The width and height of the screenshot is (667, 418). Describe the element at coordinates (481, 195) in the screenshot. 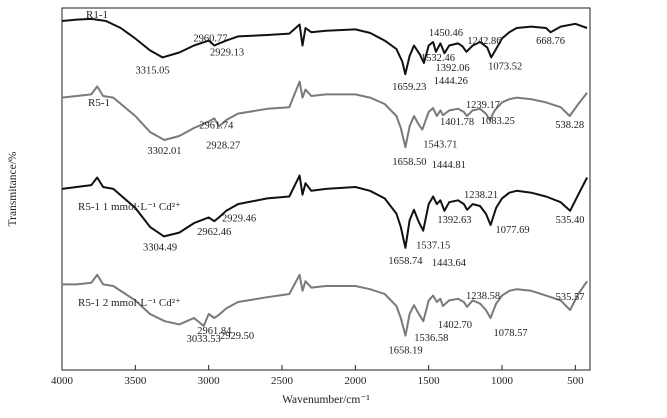

I see `peak-label: 1238.21` at that location.